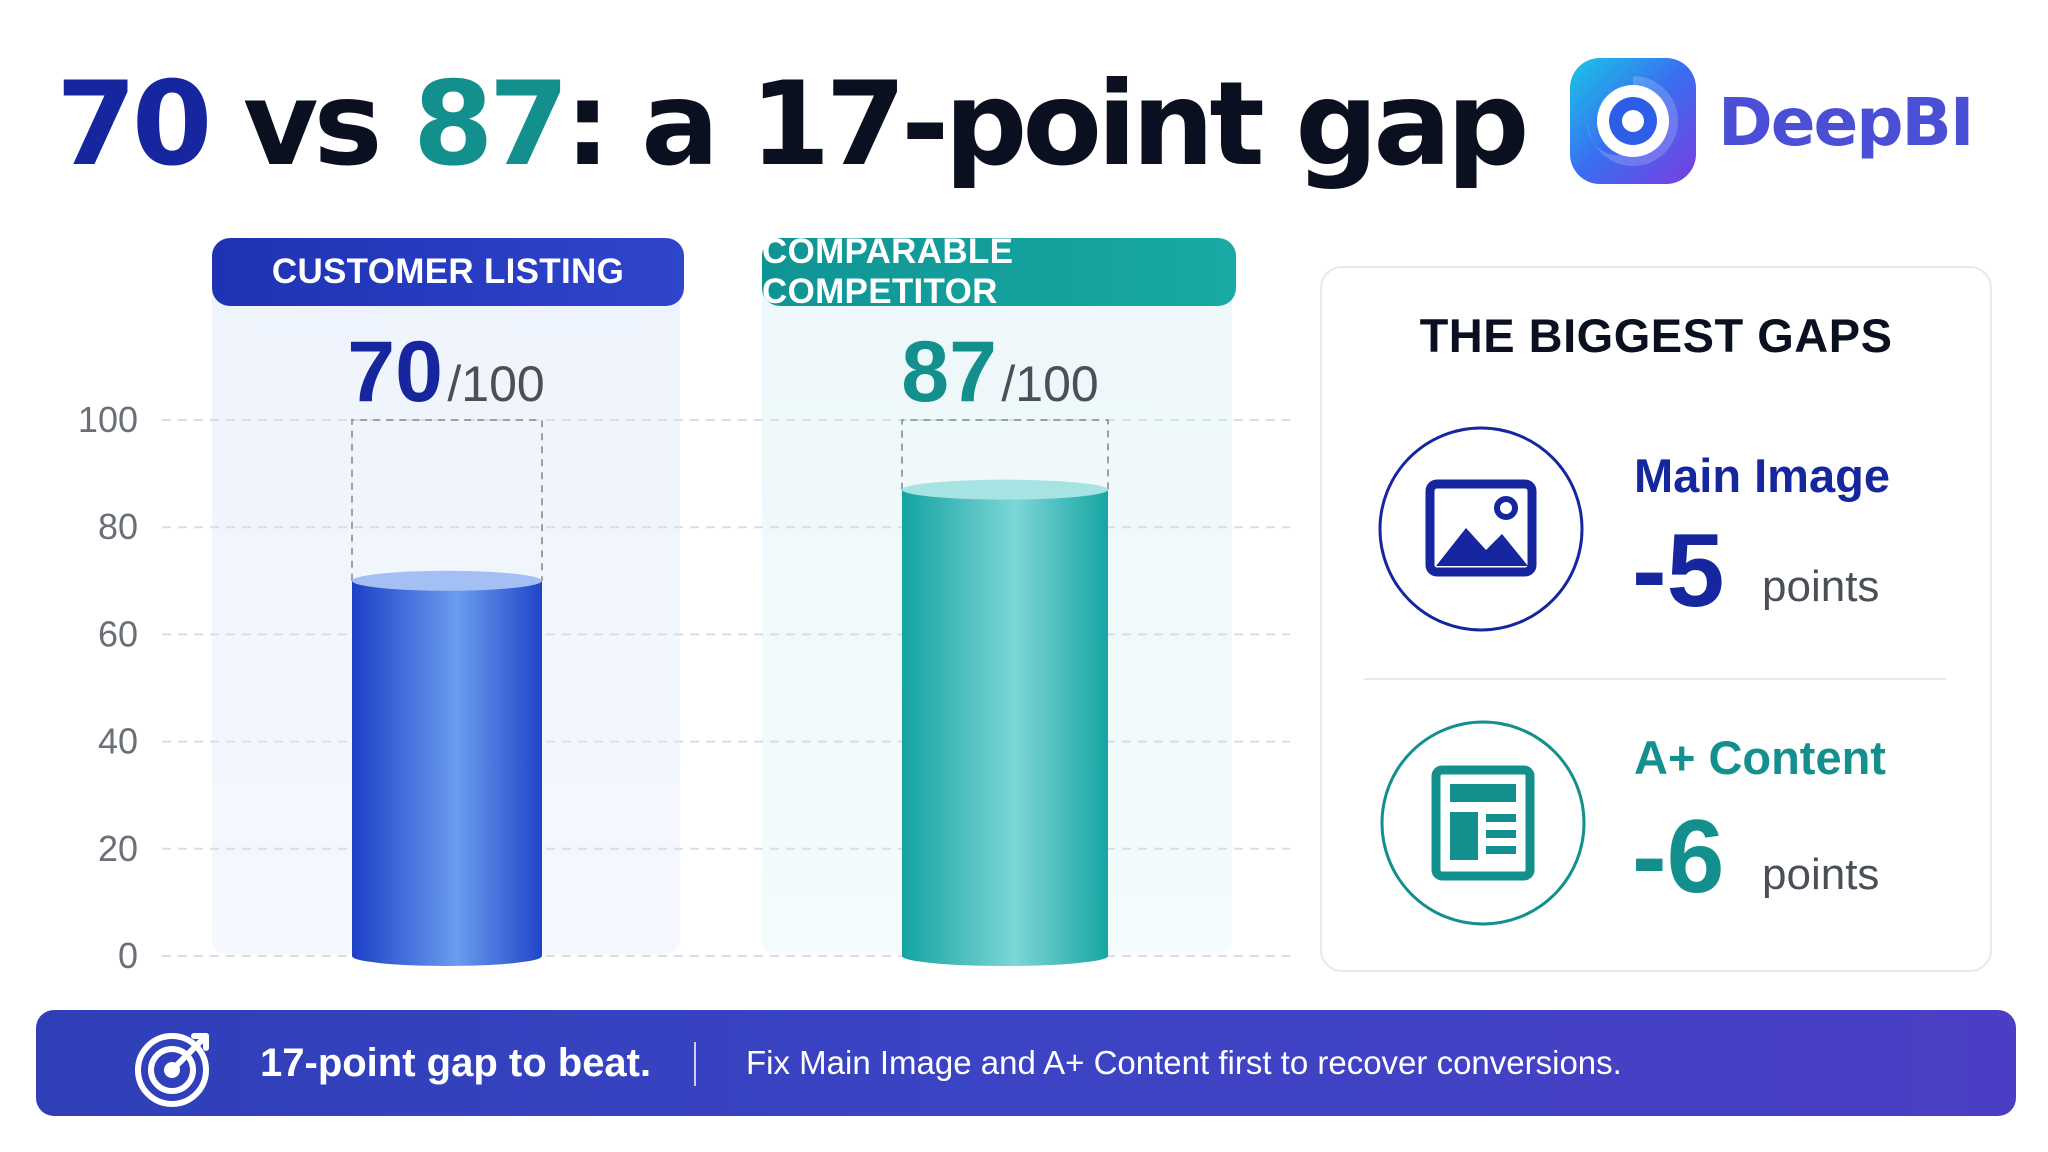 The width and height of the screenshot is (2048, 1152). Describe the element at coordinates (128, 955) in the screenshot. I see `y-tick-label: 0` at that location.